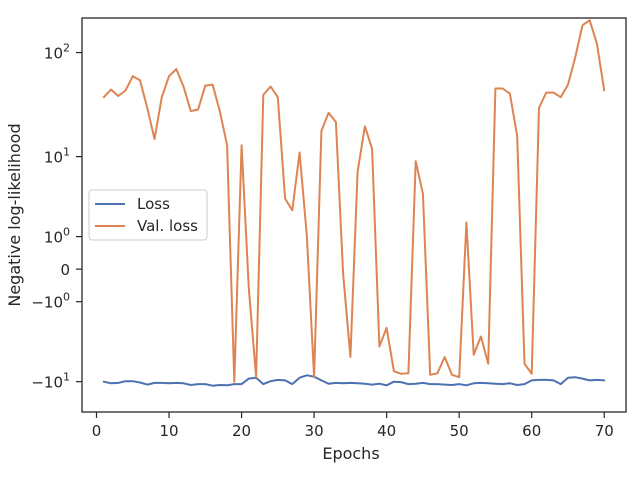 The height and width of the screenshot is (480, 640). What do you see at coordinates (50, 381) in the screenshot?
I see `y-tick-label: −101` at bounding box center [50, 381].